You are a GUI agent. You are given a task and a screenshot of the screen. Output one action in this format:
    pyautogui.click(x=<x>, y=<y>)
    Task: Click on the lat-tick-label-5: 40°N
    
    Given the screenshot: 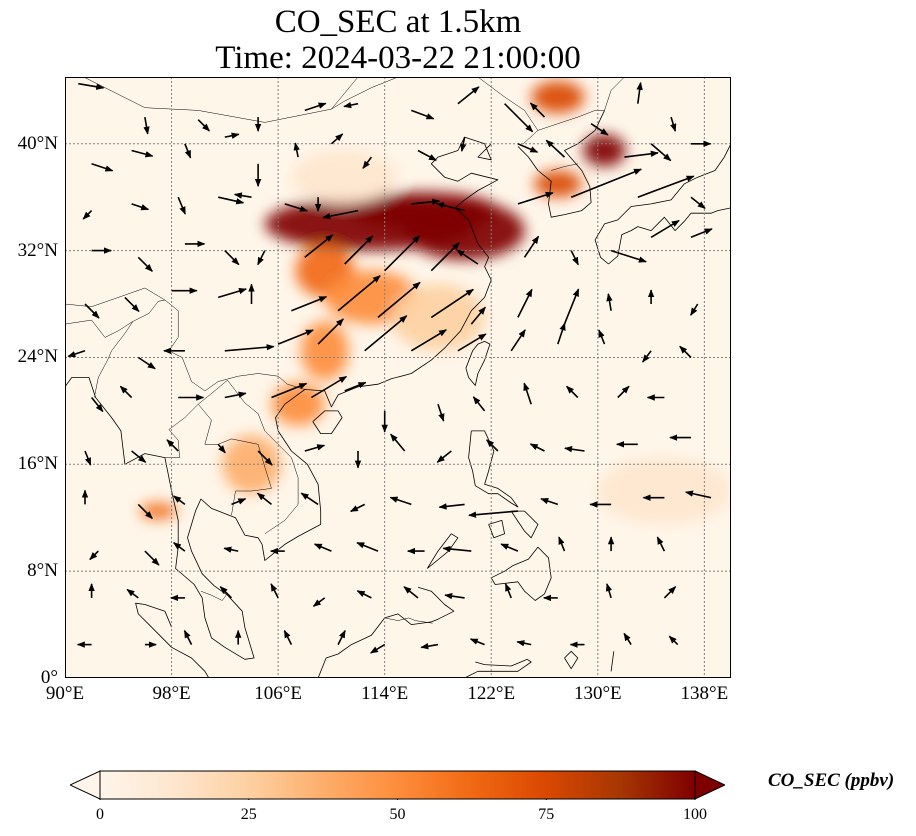 What is the action you would take?
    pyautogui.click(x=37, y=143)
    